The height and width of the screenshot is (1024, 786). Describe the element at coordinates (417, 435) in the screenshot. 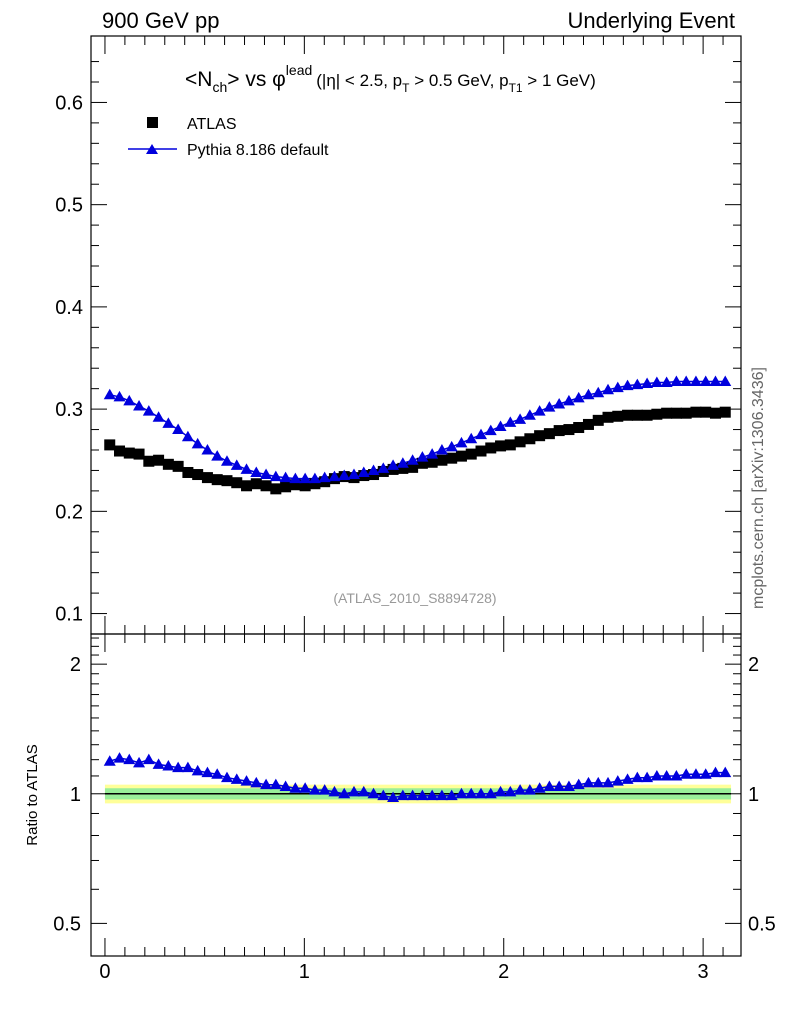

I see `main-plot-marks` at that location.